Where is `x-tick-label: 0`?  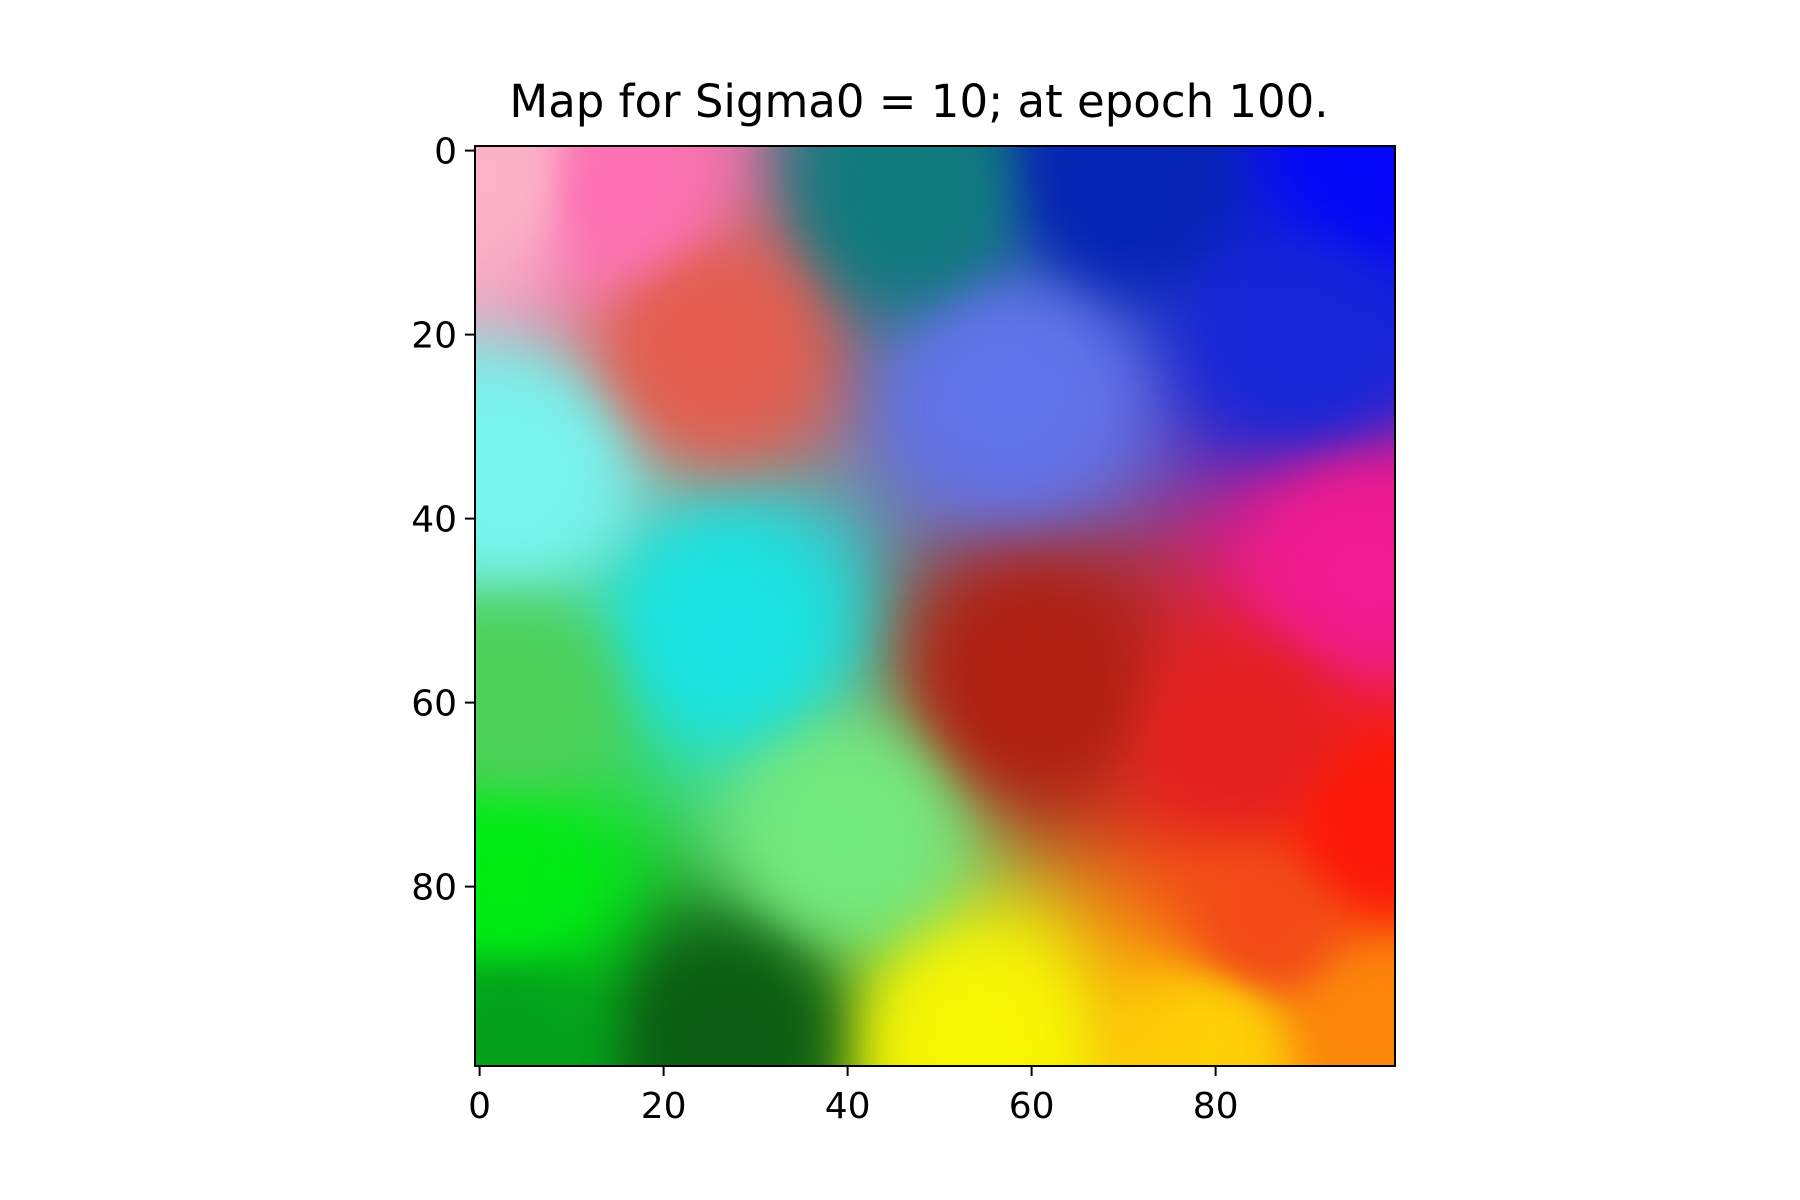 x-tick-label: 0 is located at coordinates (479, 1106).